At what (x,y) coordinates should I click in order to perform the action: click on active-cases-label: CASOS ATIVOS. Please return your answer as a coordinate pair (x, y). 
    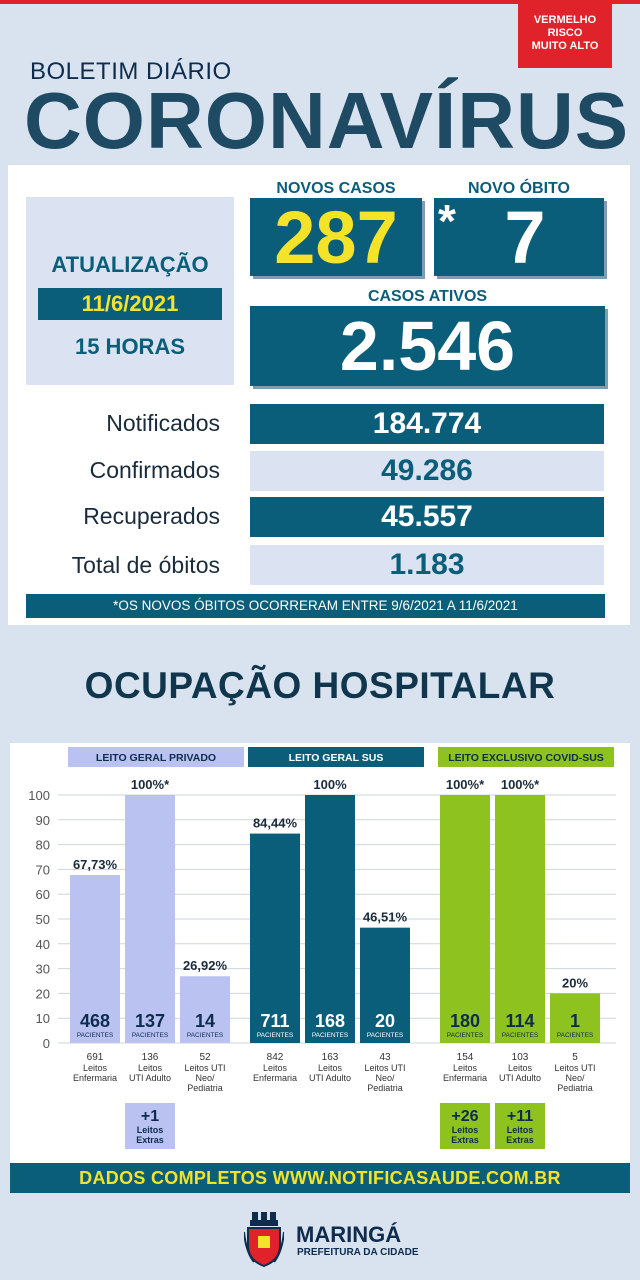
    Looking at the image, I should click on (427, 296).